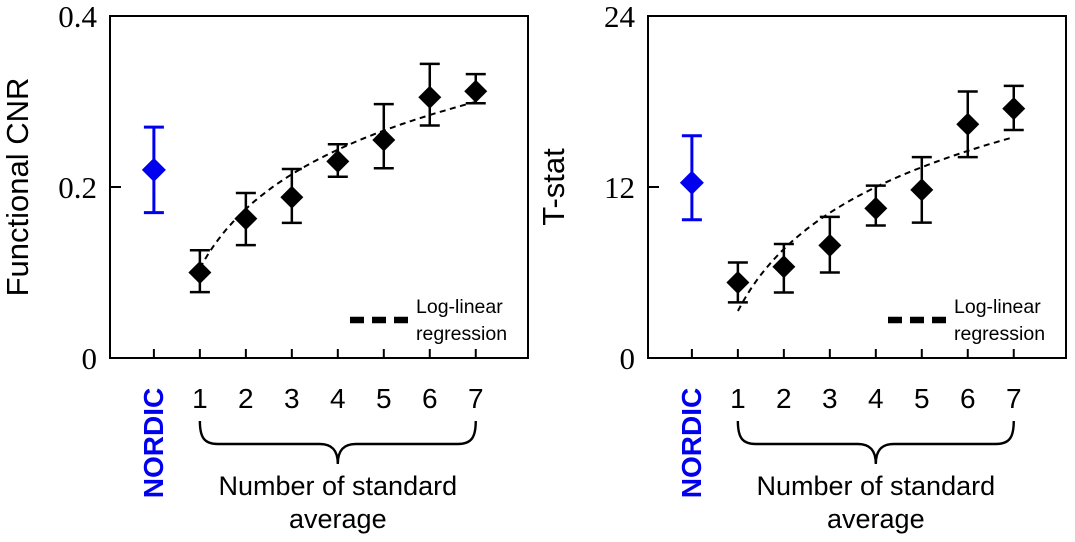 This screenshot has height=542, width=1075. Describe the element at coordinates (620, 17) in the screenshot. I see `y-tick-label: 24` at that location.